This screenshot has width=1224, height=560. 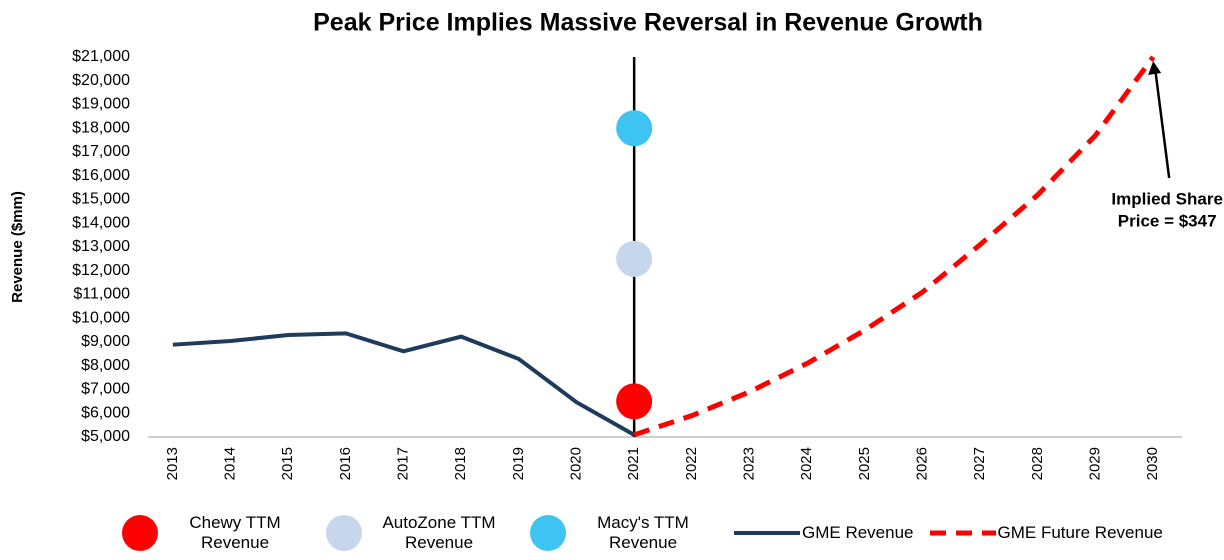 What do you see at coordinates (101, 56) in the screenshot?
I see `y-tick-label: $21,000` at bounding box center [101, 56].